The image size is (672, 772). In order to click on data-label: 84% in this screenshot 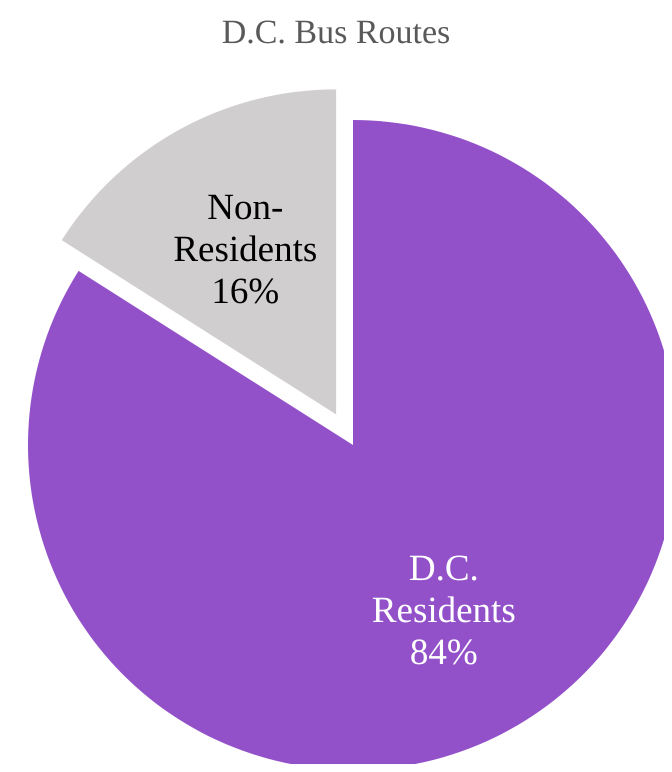, I will do `click(444, 652)`.